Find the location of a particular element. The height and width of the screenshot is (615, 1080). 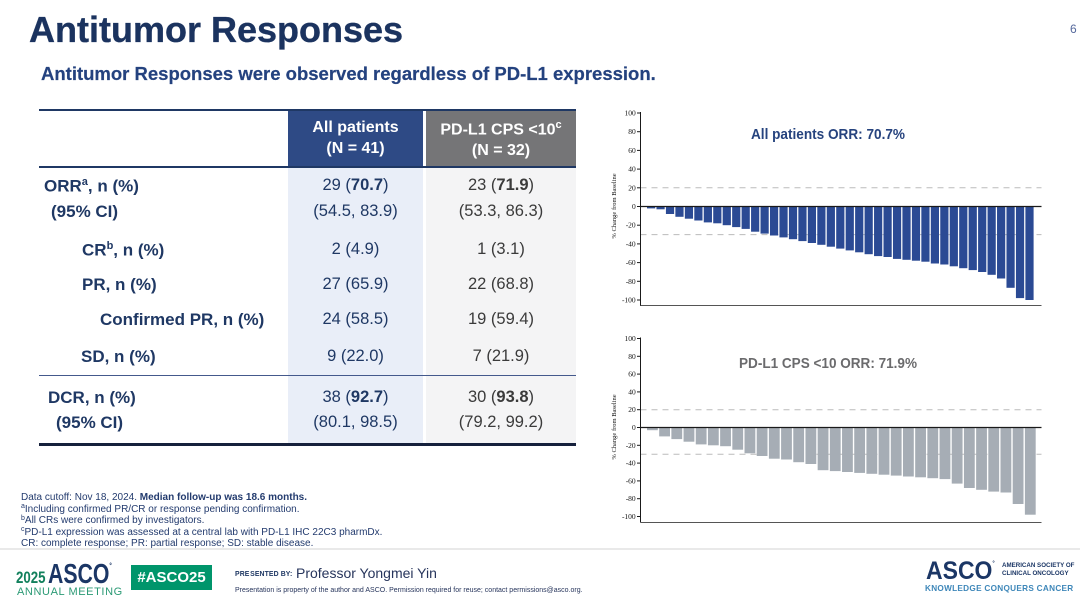

svg-text: PD-L1 CPS <10 ORR: 71.9% is located at coordinates (828, 363).